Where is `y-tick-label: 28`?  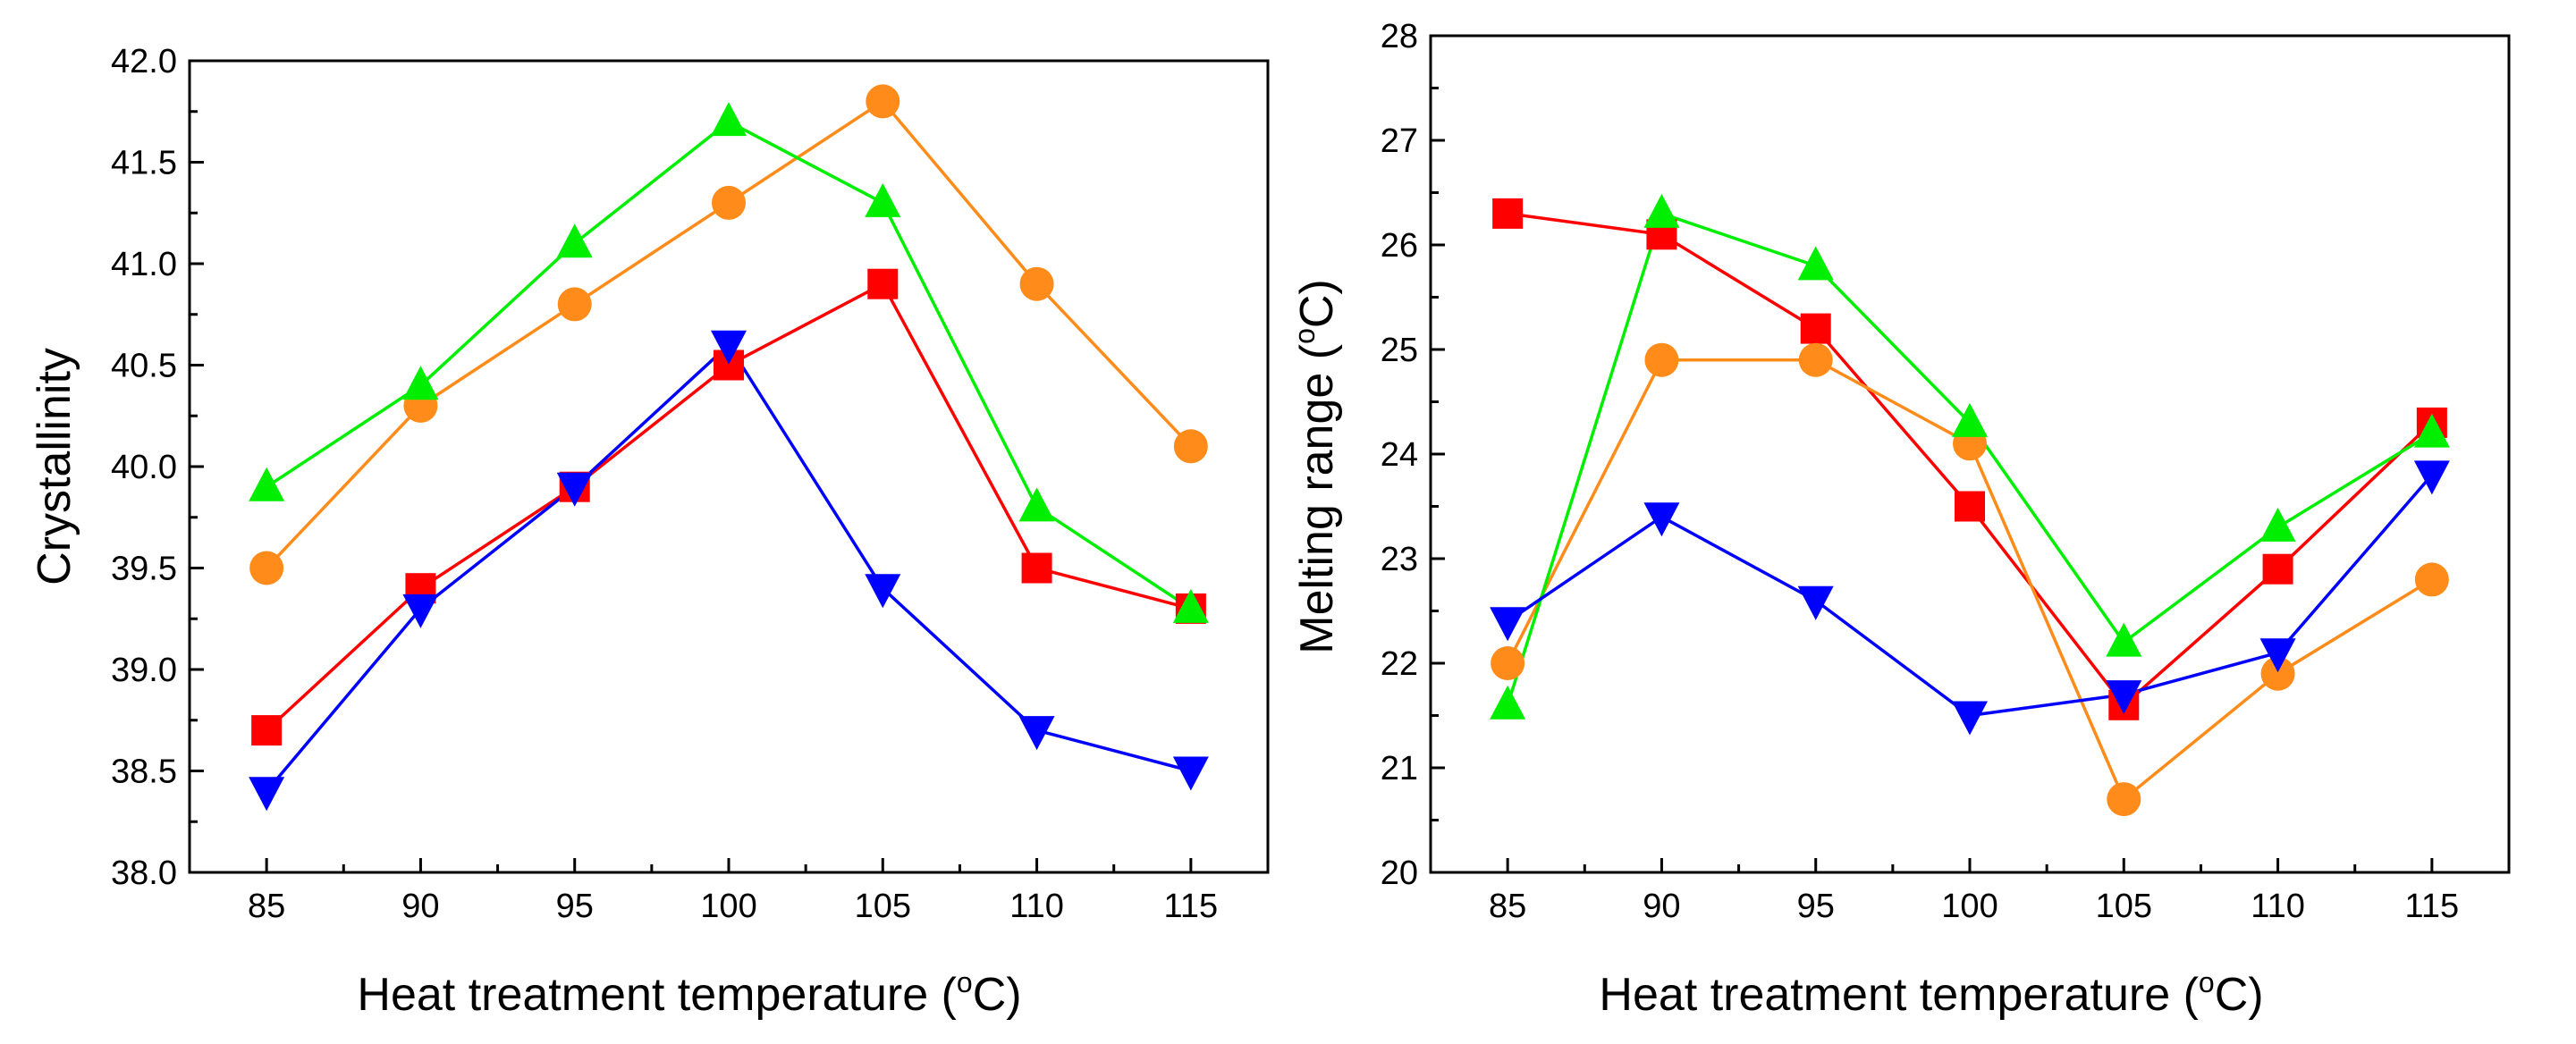 y-tick-label: 28 is located at coordinates (1399, 36).